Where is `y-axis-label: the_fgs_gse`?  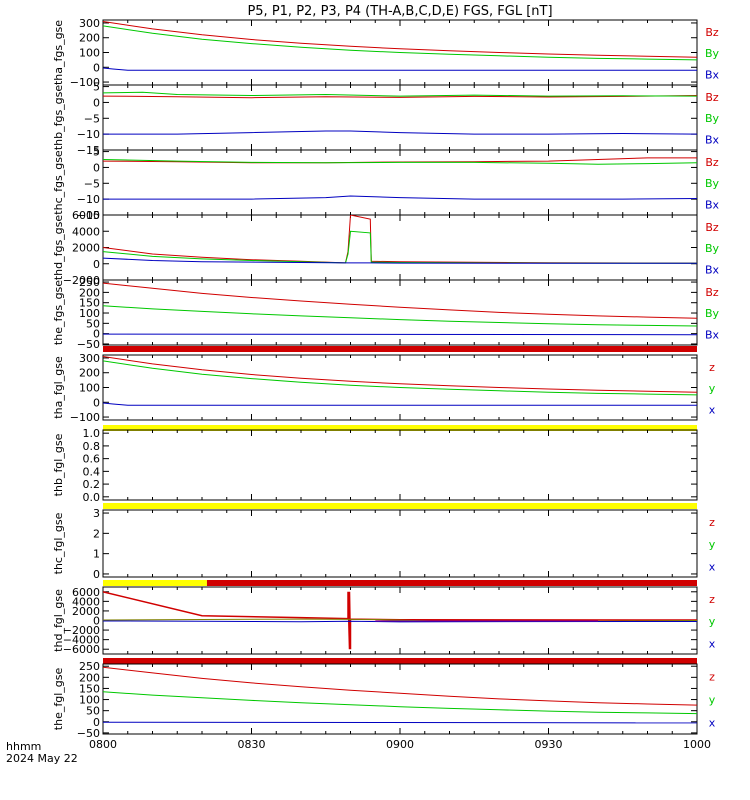
y-axis-label: the_fgs_gse is located at coordinates (58, 312).